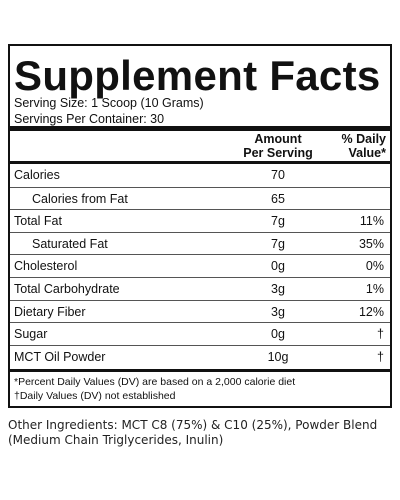  What do you see at coordinates (200, 221) in the screenshot?
I see `table-row: Total Fat 7g 11%` at bounding box center [200, 221].